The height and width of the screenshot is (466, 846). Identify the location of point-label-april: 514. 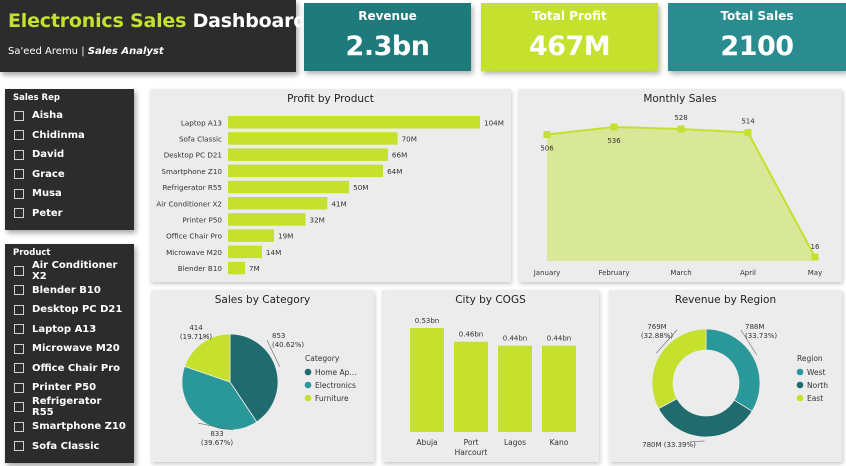
(748, 122).